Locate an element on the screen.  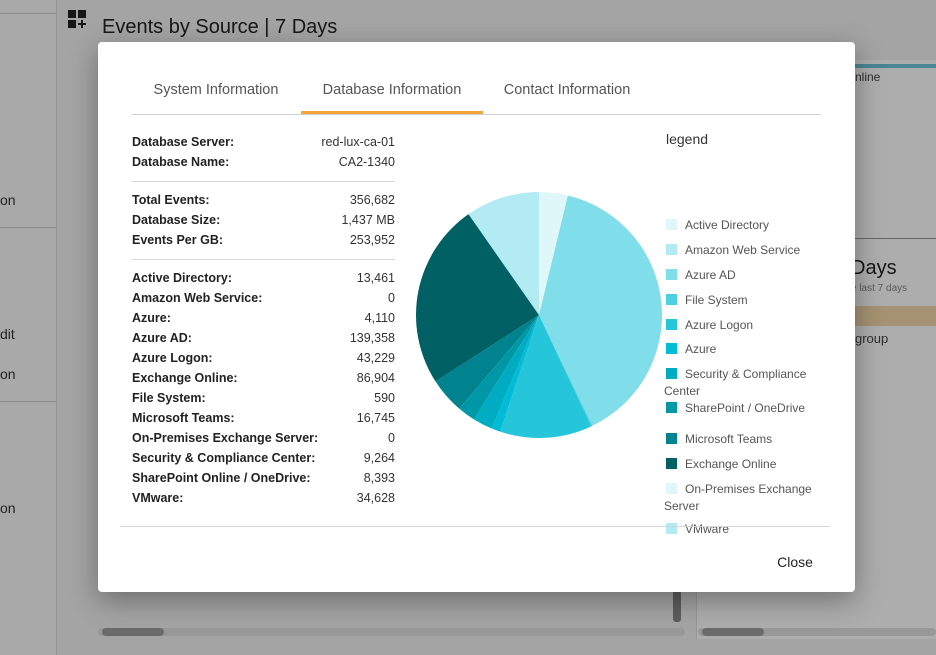
source-row: Active Directory: 13,461 is located at coordinates (263, 278).